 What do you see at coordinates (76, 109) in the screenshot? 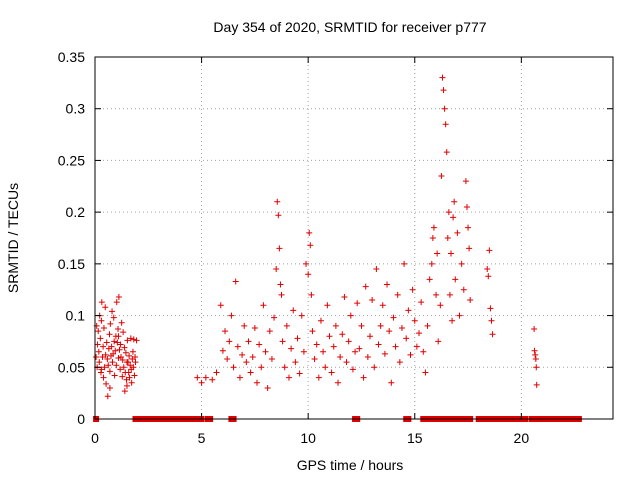
I see `y-tick-label: 0.3` at bounding box center [76, 109].